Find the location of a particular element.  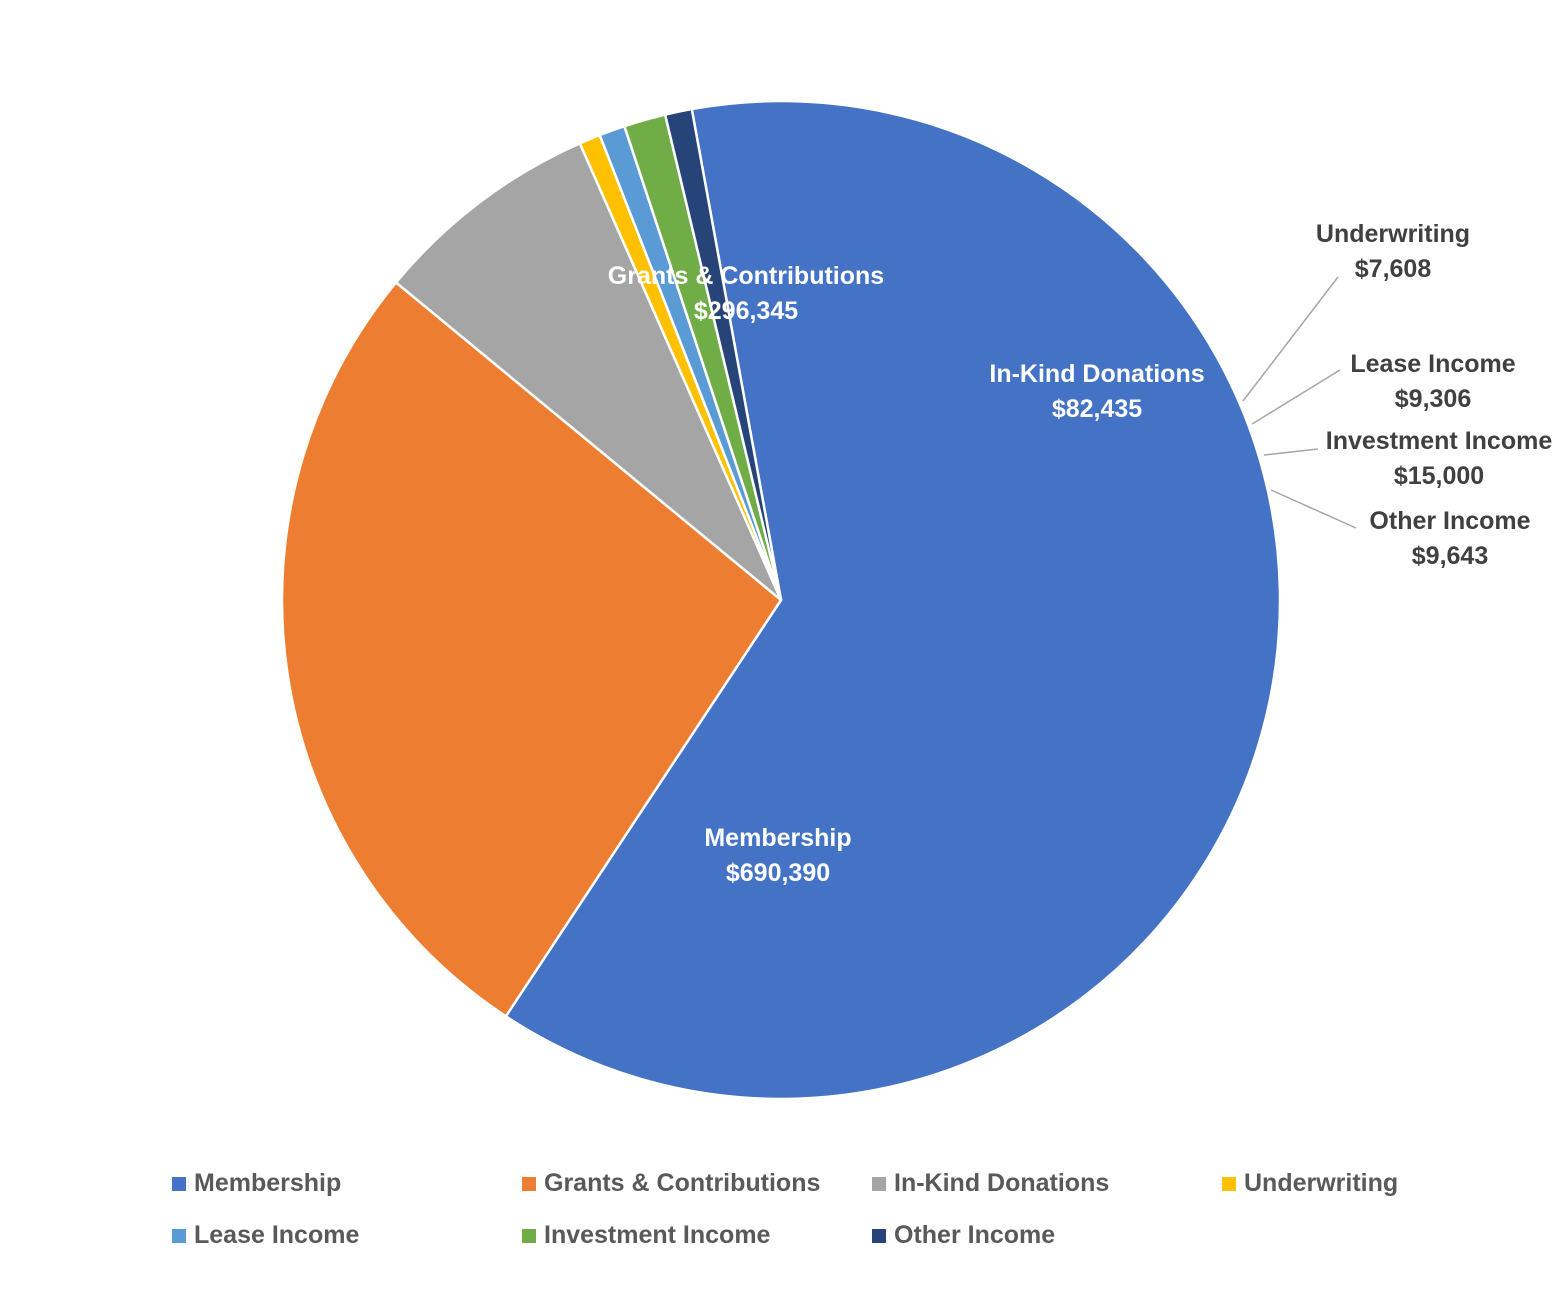

legend-label: Other Income is located at coordinates (975, 1235).